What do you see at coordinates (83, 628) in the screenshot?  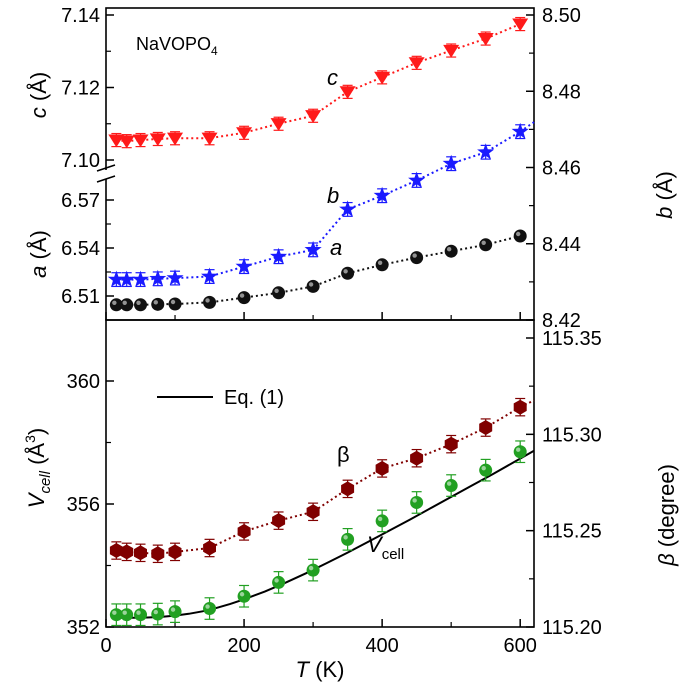 I see `v-tick-label: 352` at bounding box center [83, 628].